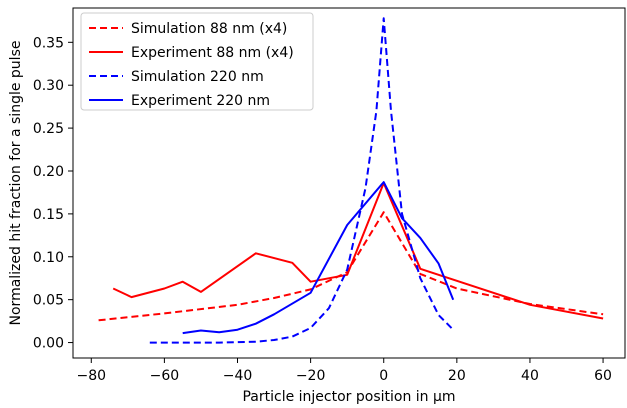  I want to click on y-tick-label: 0.15, so click(48, 215).